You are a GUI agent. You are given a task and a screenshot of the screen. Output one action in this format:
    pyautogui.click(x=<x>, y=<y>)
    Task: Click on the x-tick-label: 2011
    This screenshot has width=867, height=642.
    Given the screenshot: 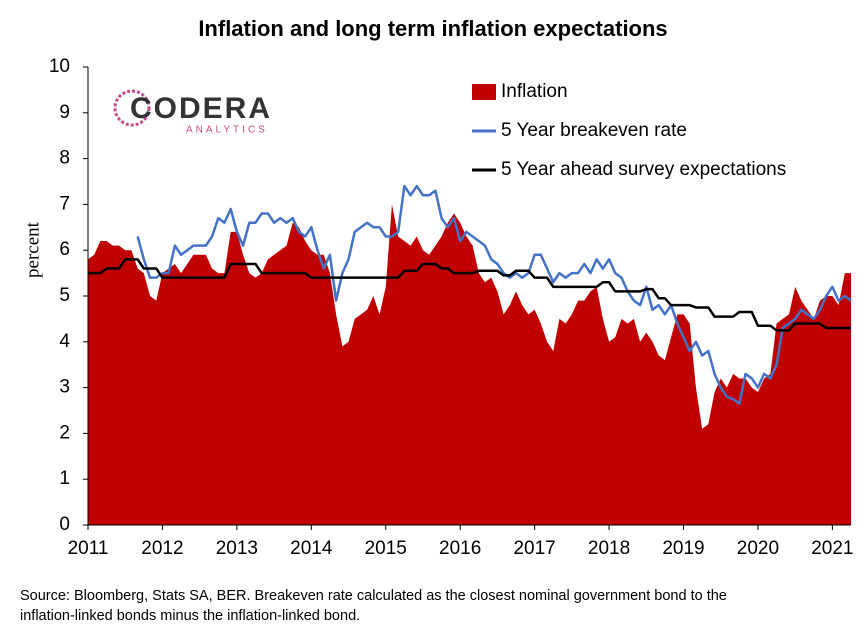 What is the action you would take?
    pyautogui.click(x=88, y=548)
    